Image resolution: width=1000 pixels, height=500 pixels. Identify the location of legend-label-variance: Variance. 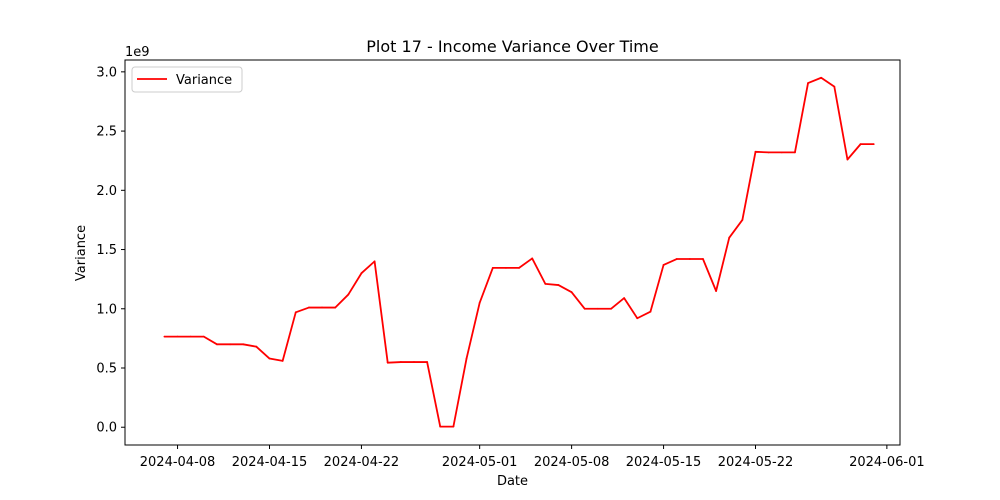
(204, 80).